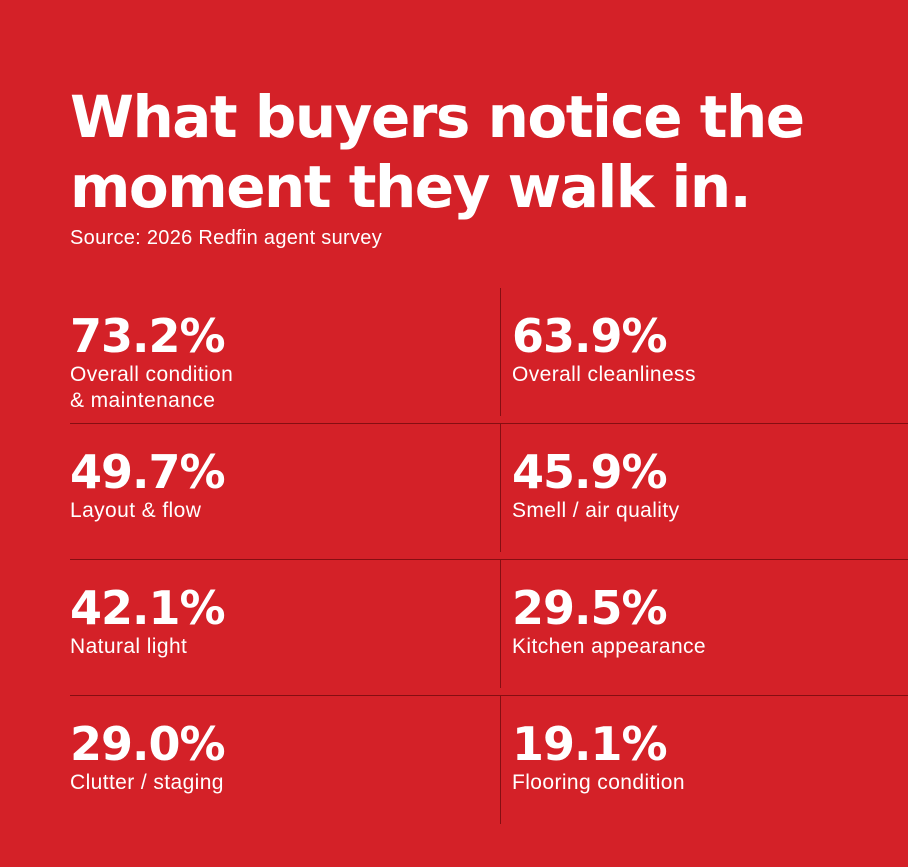 The image size is (908, 867). I want to click on chart-source: Source: 2026 Redfin agent survey, so click(226, 238).